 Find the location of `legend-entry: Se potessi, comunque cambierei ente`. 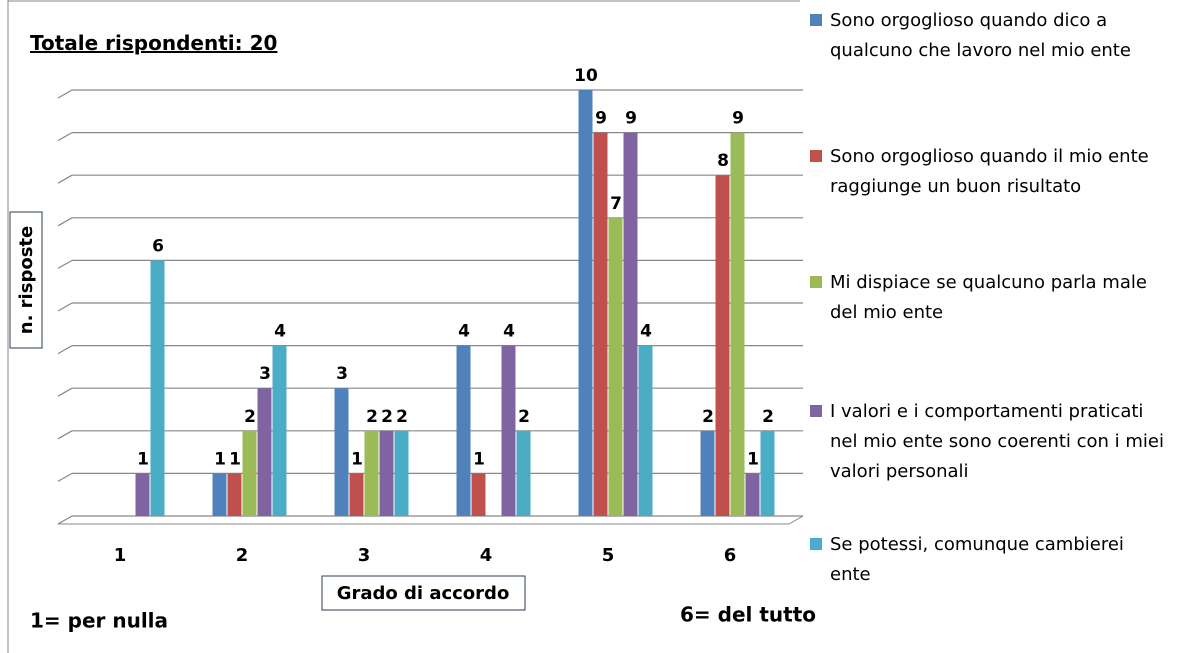

legend-entry: Se potessi, comunque cambierei ente is located at coordinates (990, 560).